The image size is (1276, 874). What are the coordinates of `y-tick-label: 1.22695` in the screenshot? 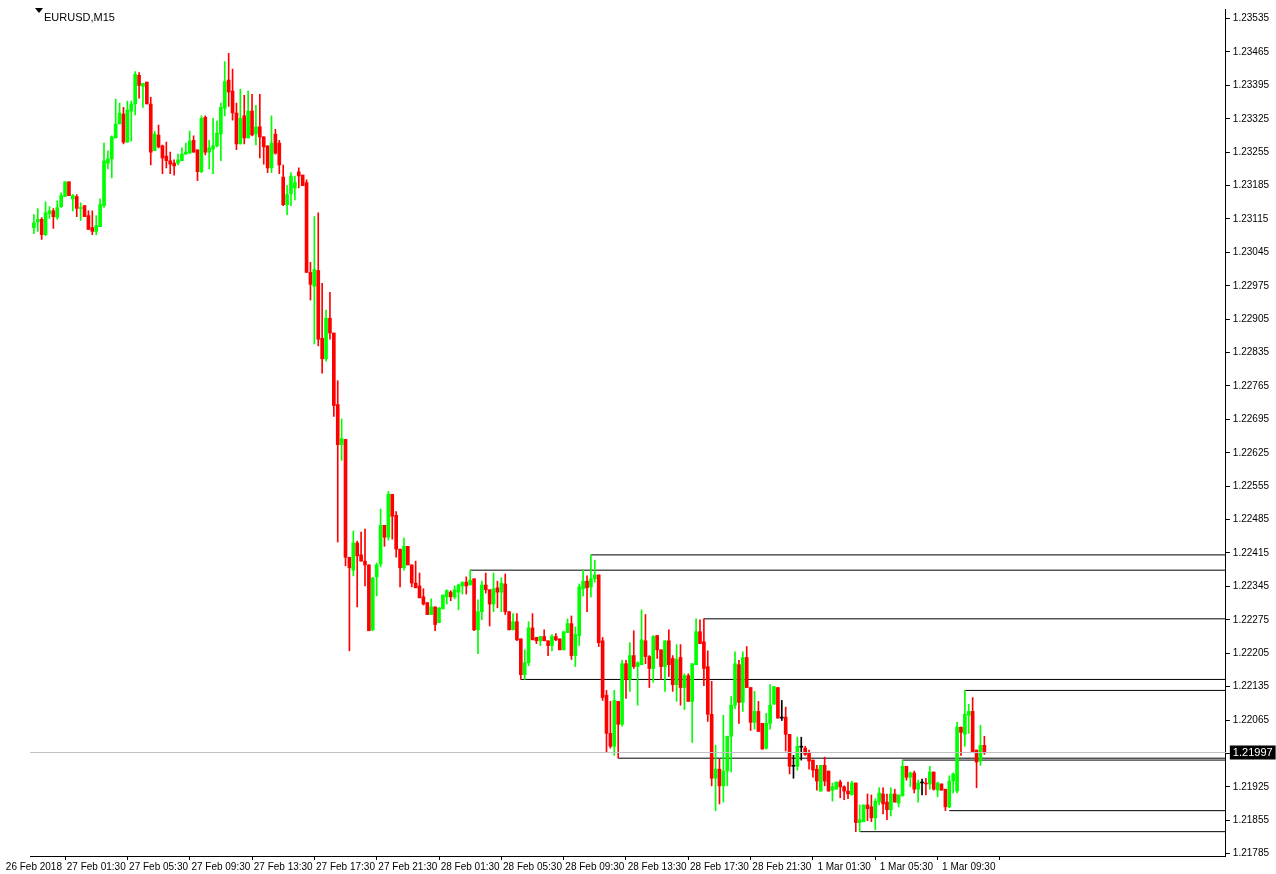 It's located at (1251, 419).